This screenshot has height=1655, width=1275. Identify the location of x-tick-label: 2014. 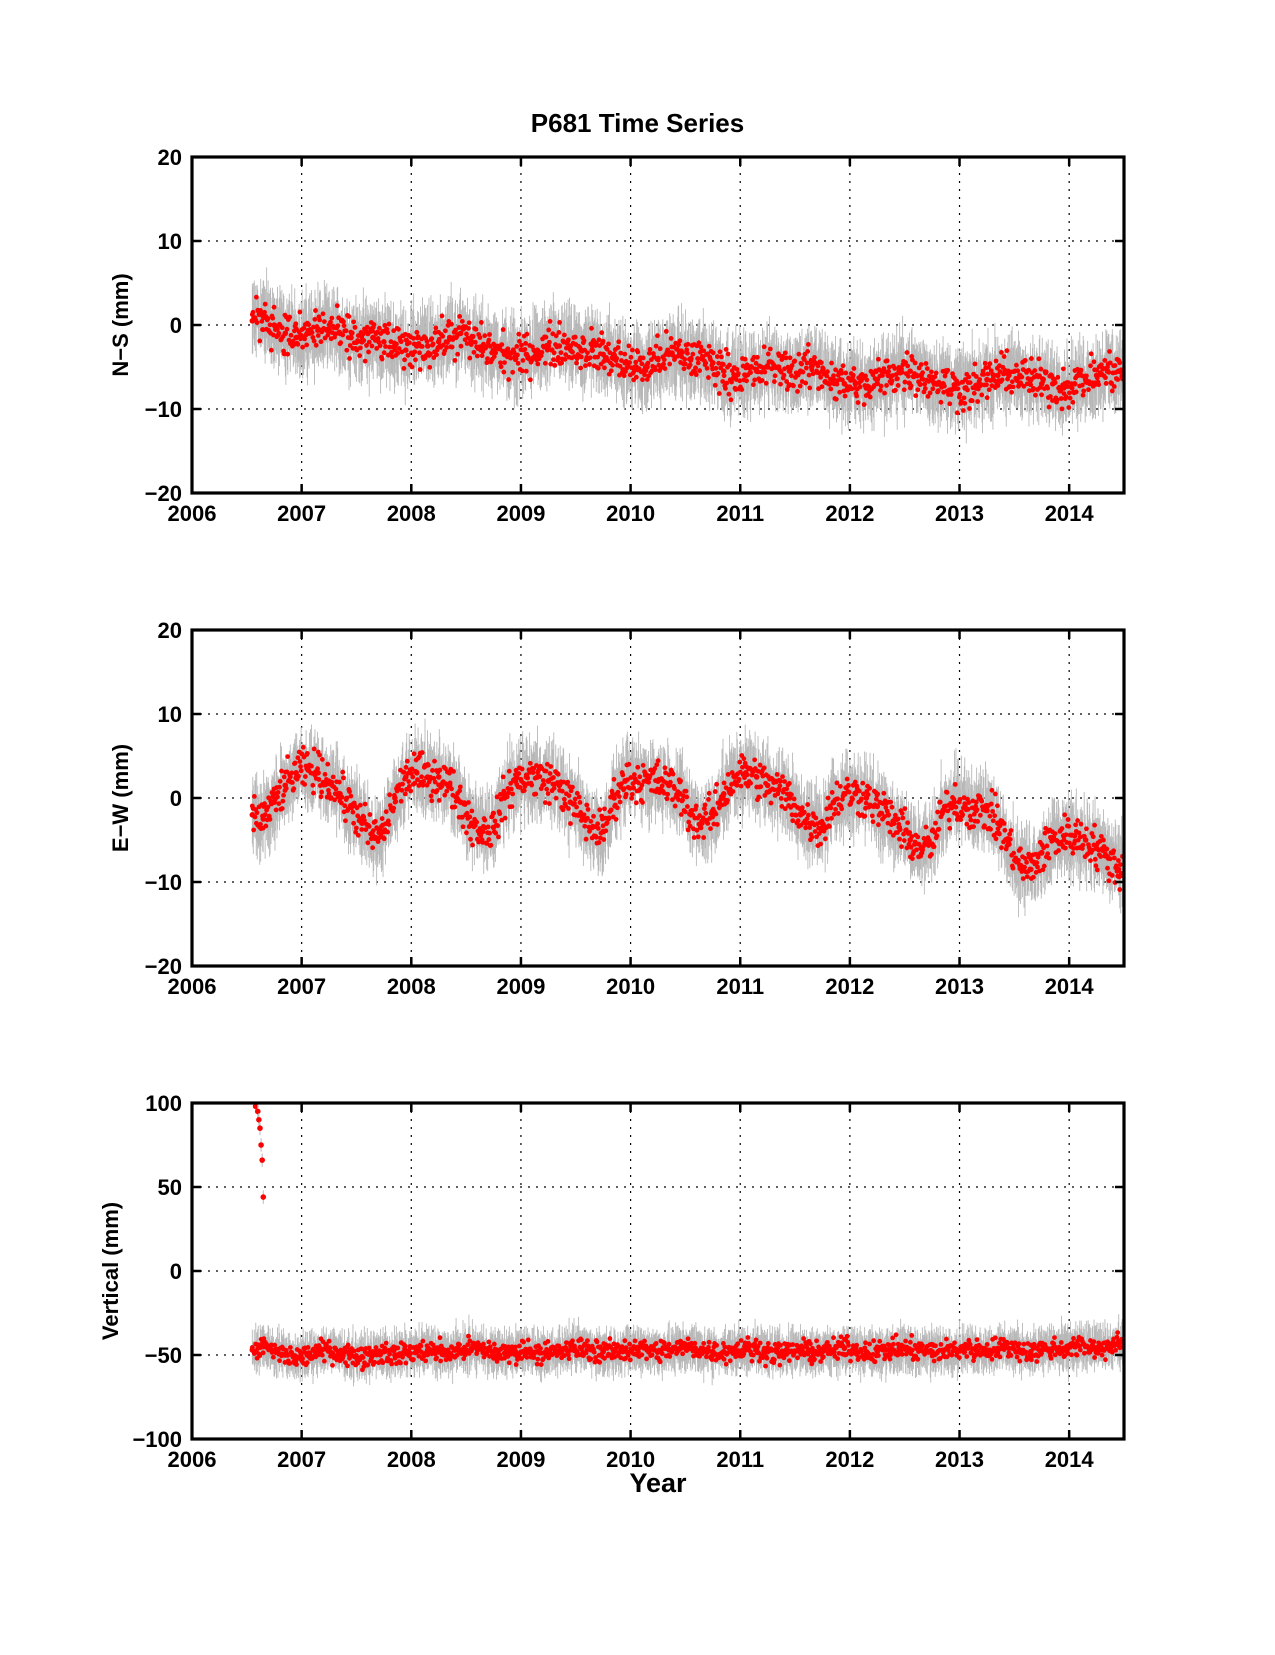
(1070, 513).